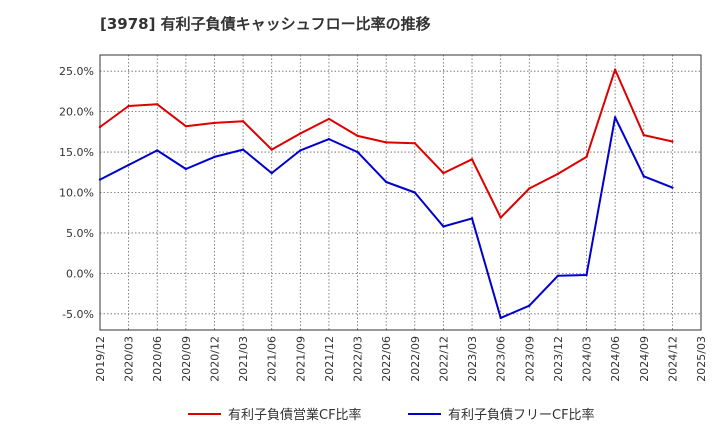 This screenshot has height=440, width=720. I want to click on y-tick-label: -5.0%, so click(78, 314).